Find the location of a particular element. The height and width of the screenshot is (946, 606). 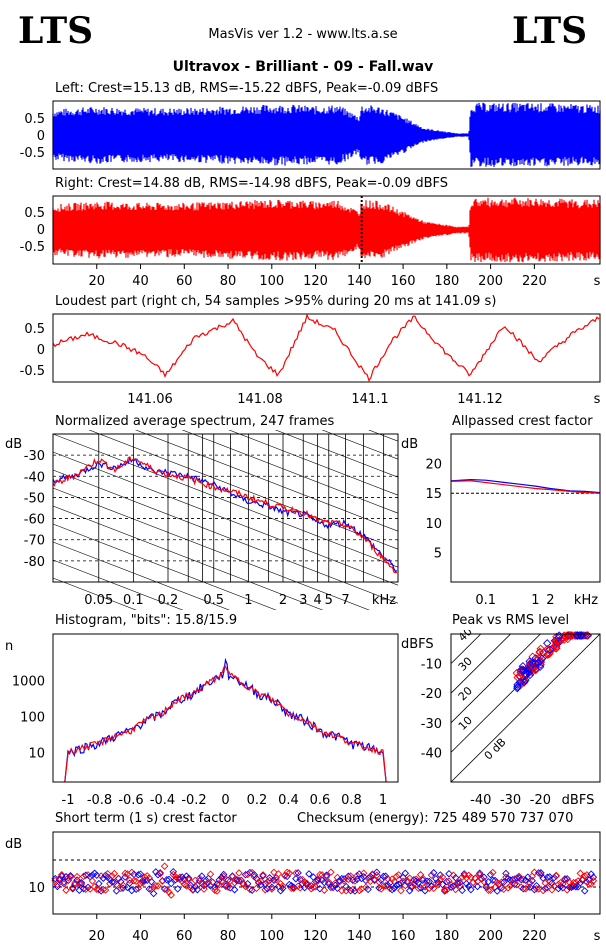

allpassed-crest-chart: dB 20 15 10 5 0.1 1 2 kHz is located at coordinates (501, 520).